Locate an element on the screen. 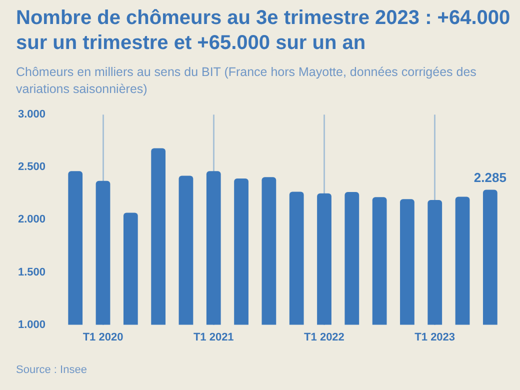 This screenshot has width=520, height=390. source-note: Source : Insee is located at coordinates (51, 370).